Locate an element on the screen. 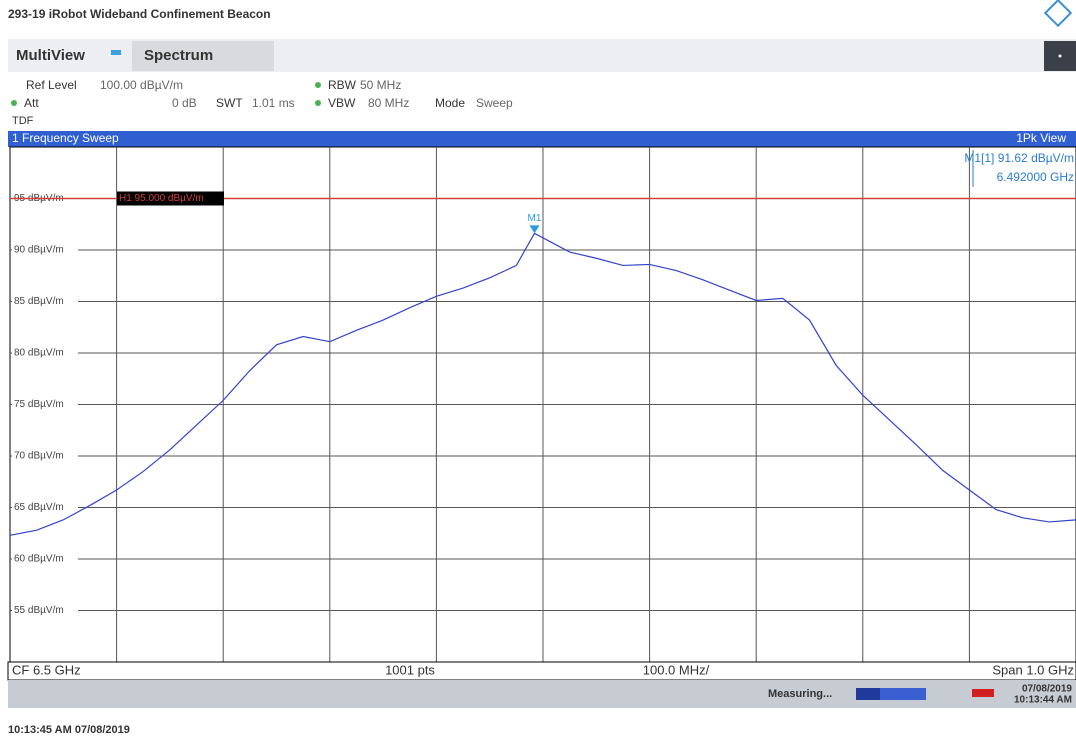 Image resolution: width=1076 pixels, height=738 pixels. marker-readout: M1[1] 91.62 dBµV/m is located at coordinates (1019, 158).